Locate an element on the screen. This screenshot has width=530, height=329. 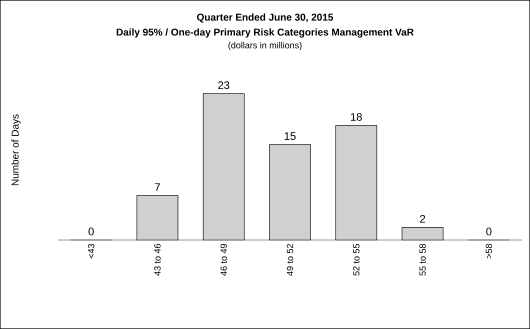
y-axis-title: Number of Days is located at coordinates (16, 150).